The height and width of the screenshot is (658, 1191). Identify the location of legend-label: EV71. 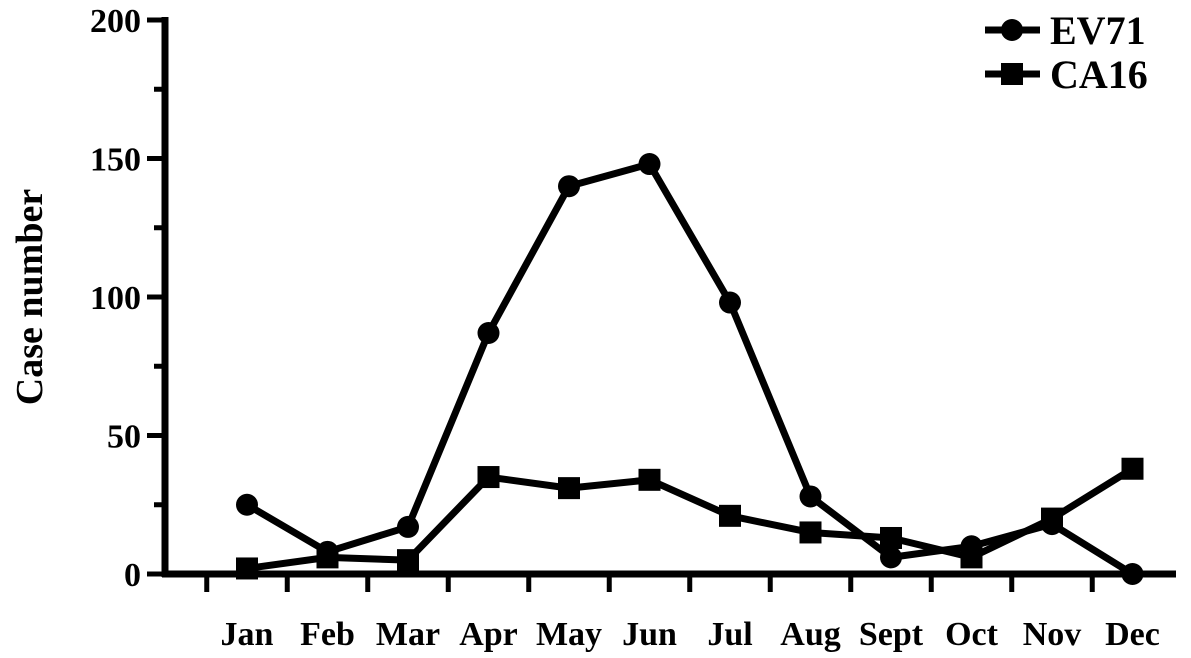
(1098, 30).